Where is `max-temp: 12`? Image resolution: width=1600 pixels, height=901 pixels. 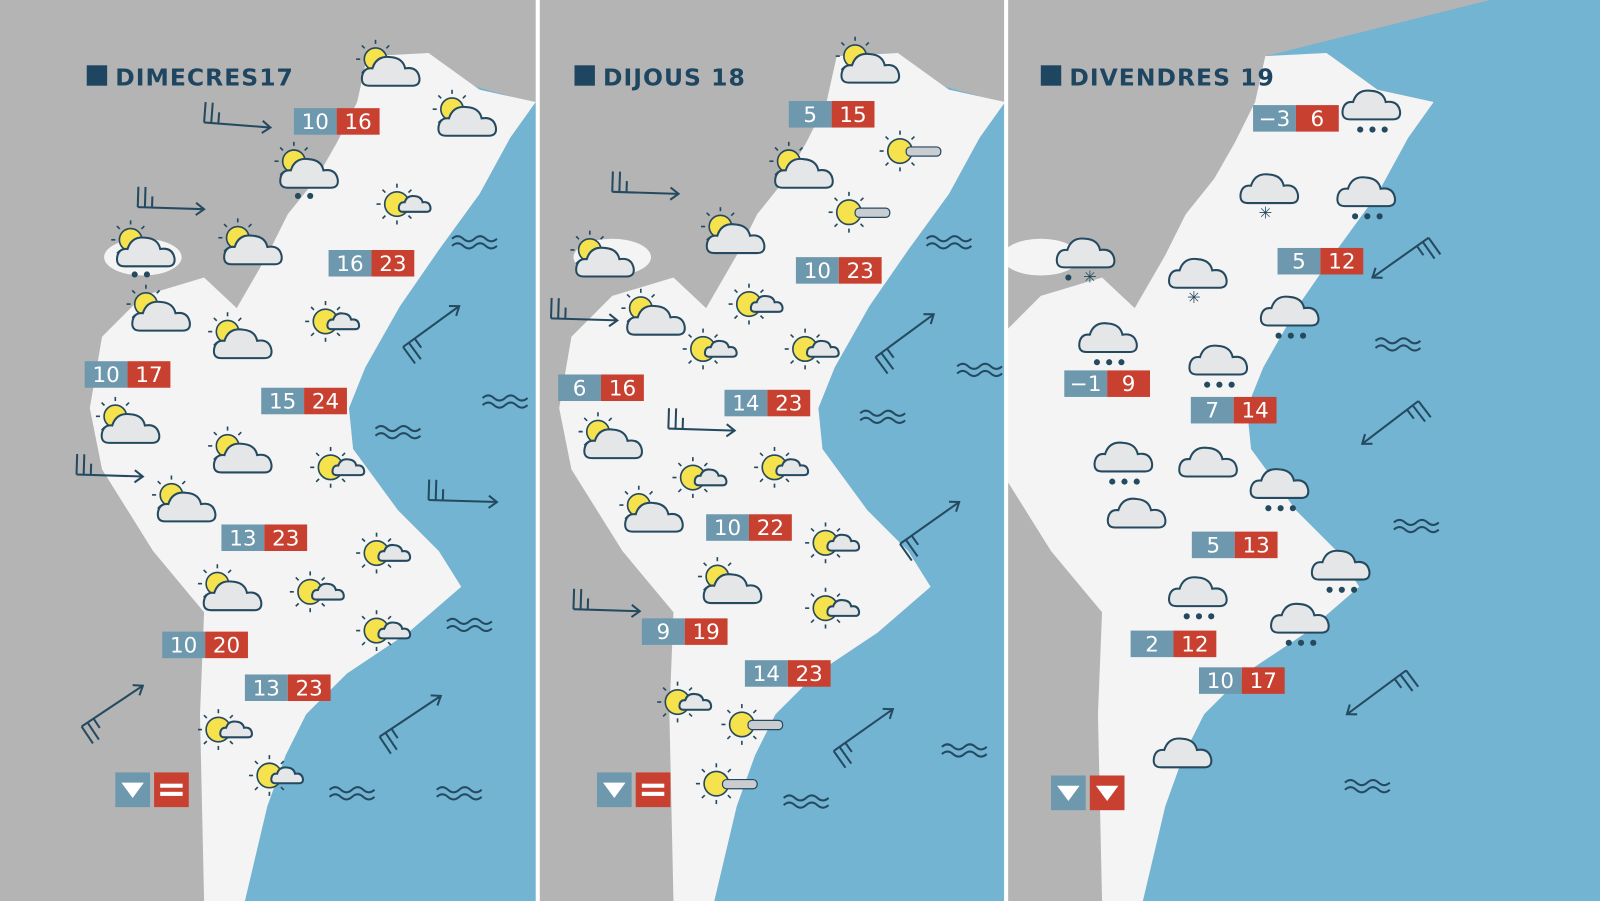 max-temp: 12 is located at coordinates (1341, 262).